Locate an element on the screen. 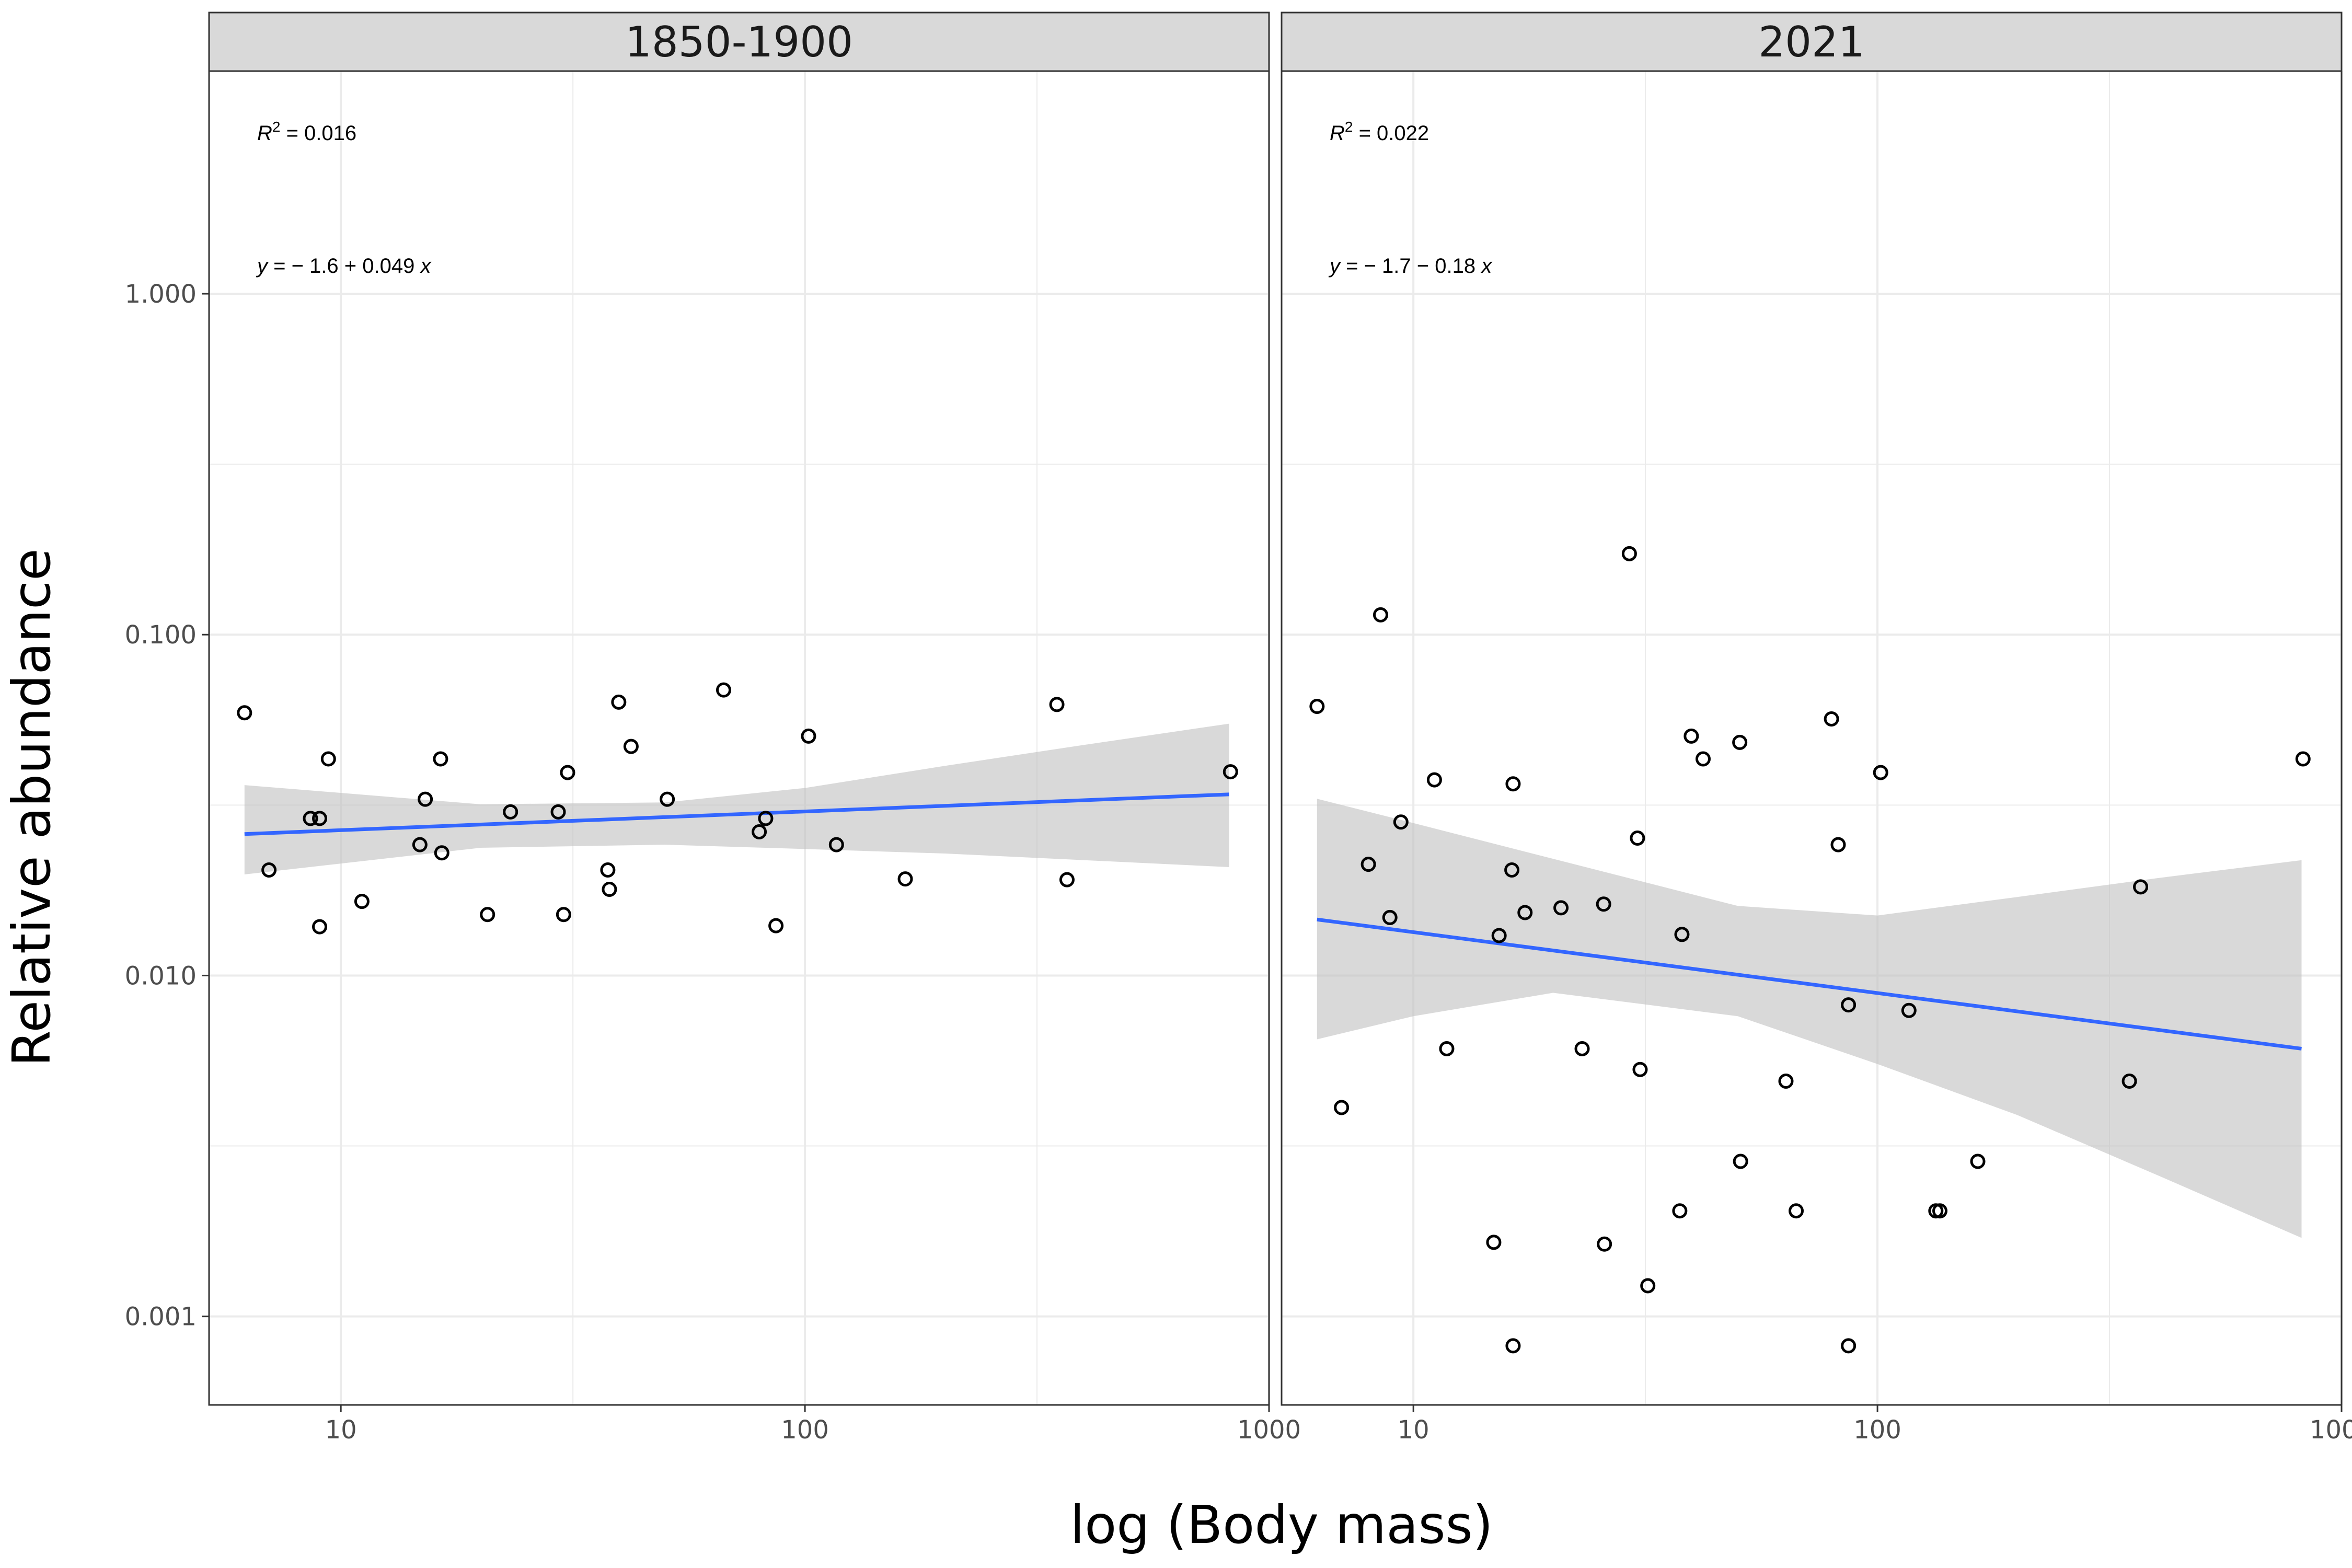  y-tick-label: 1.000 is located at coordinates (161, 294).